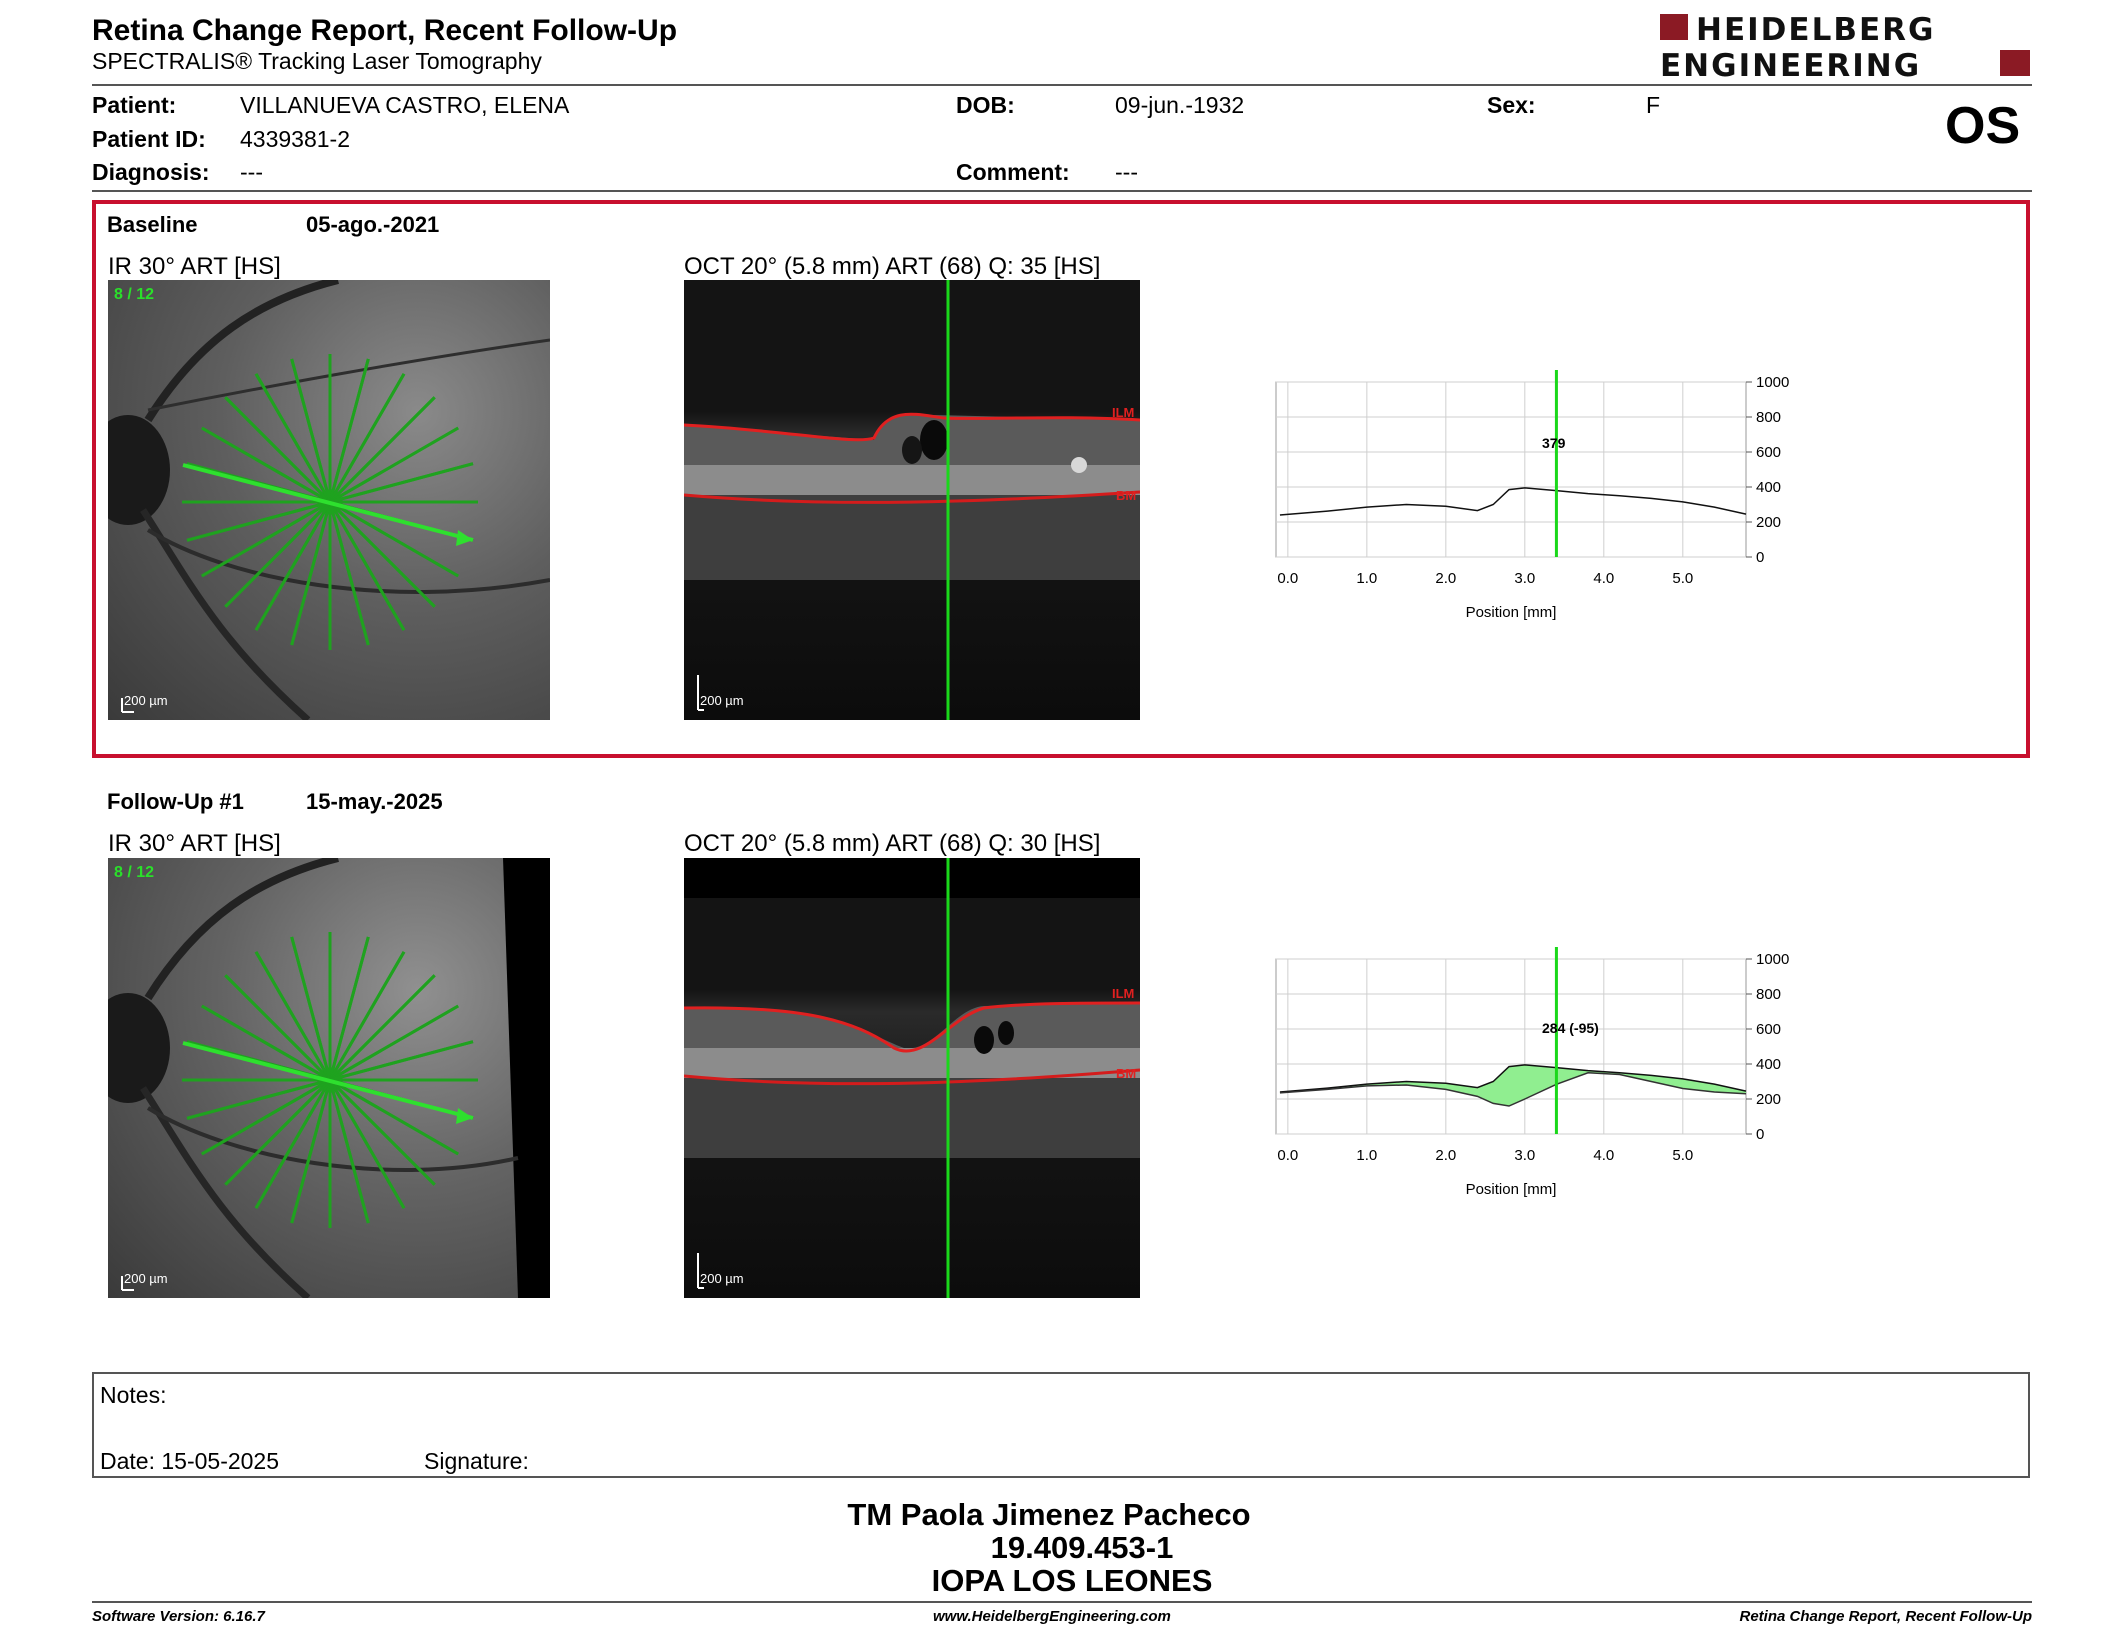  Describe the element at coordinates (1123, 993) in the screenshot. I see `followup-ilm-label: ILM` at that location.